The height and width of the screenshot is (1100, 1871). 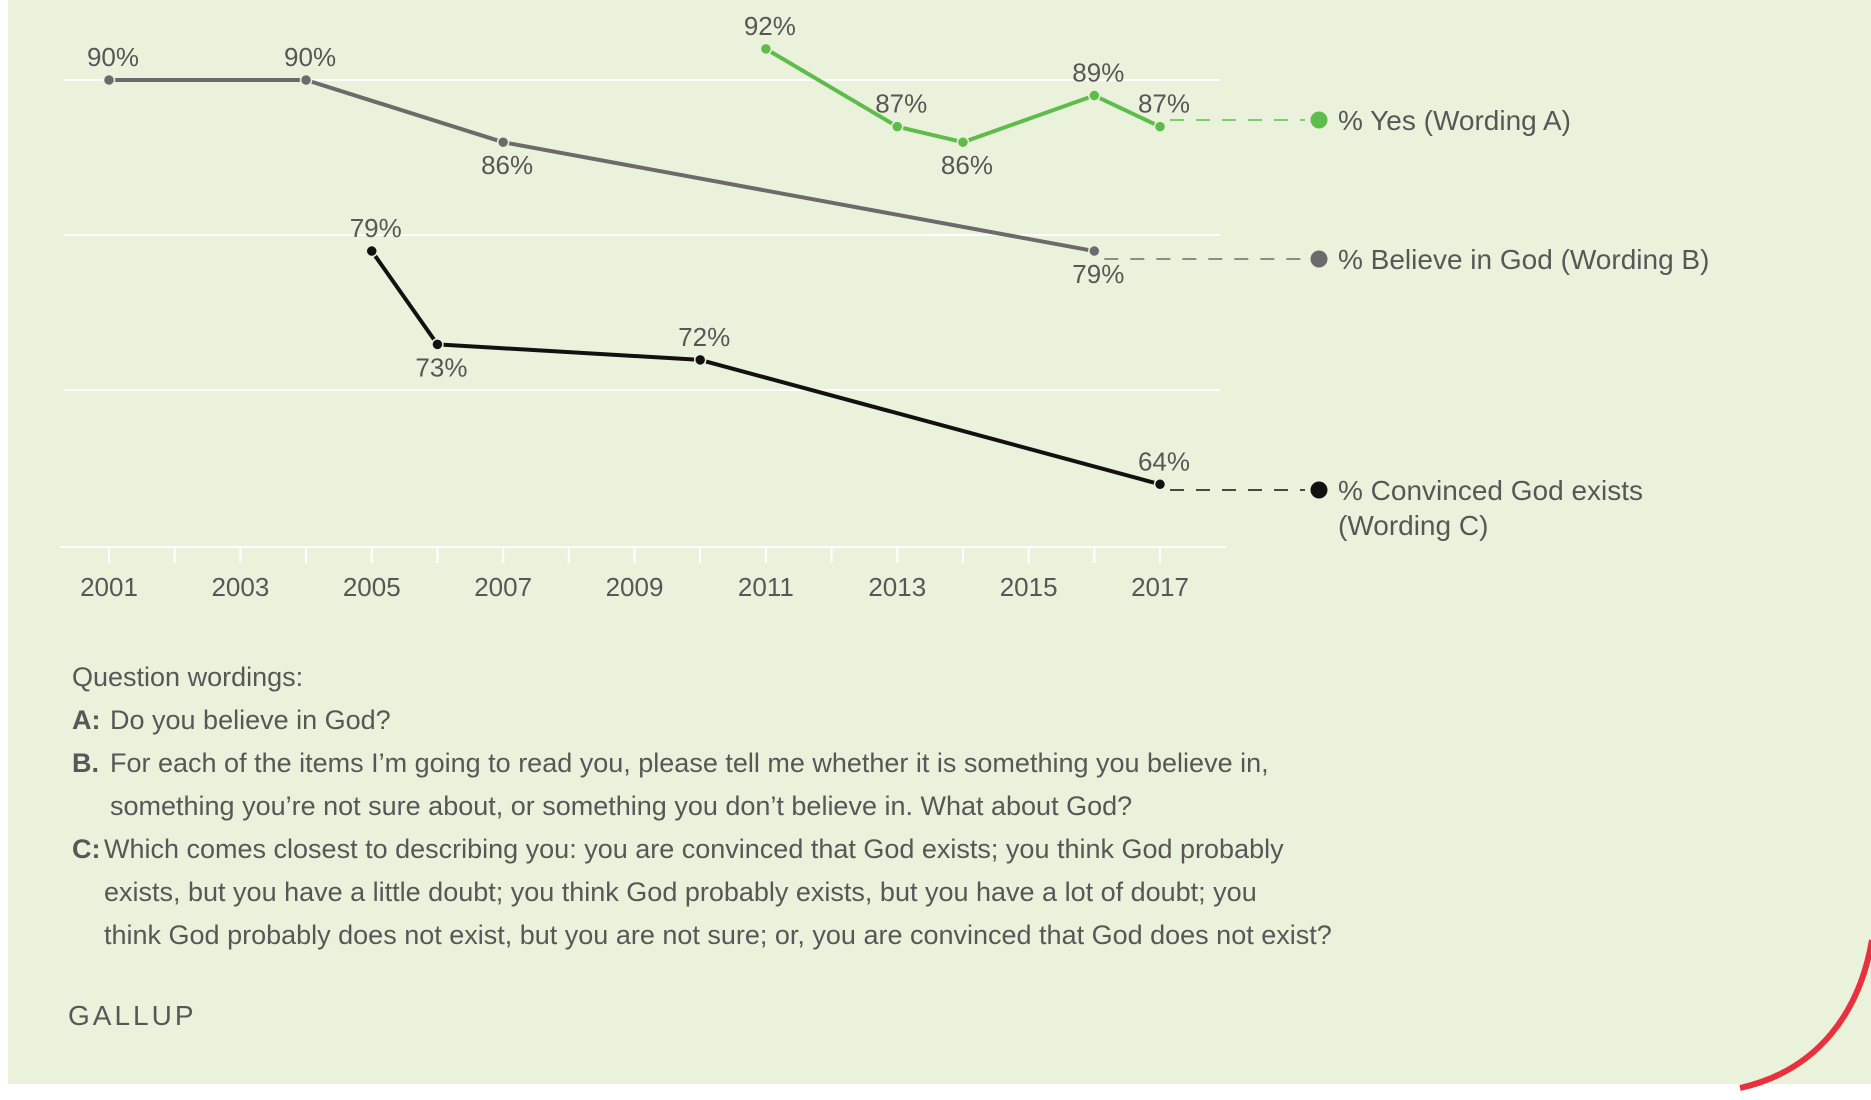 What do you see at coordinates (1164, 461) in the screenshot?
I see `data-label: 64%` at bounding box center [1164, 461].